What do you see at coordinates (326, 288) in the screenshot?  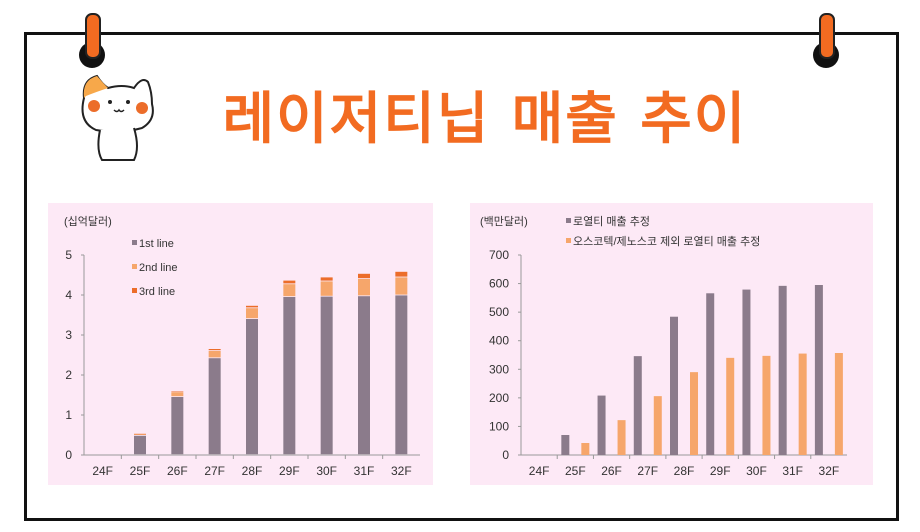 I see `bar-2nd-line-30F` at bounding box center [326, 288].